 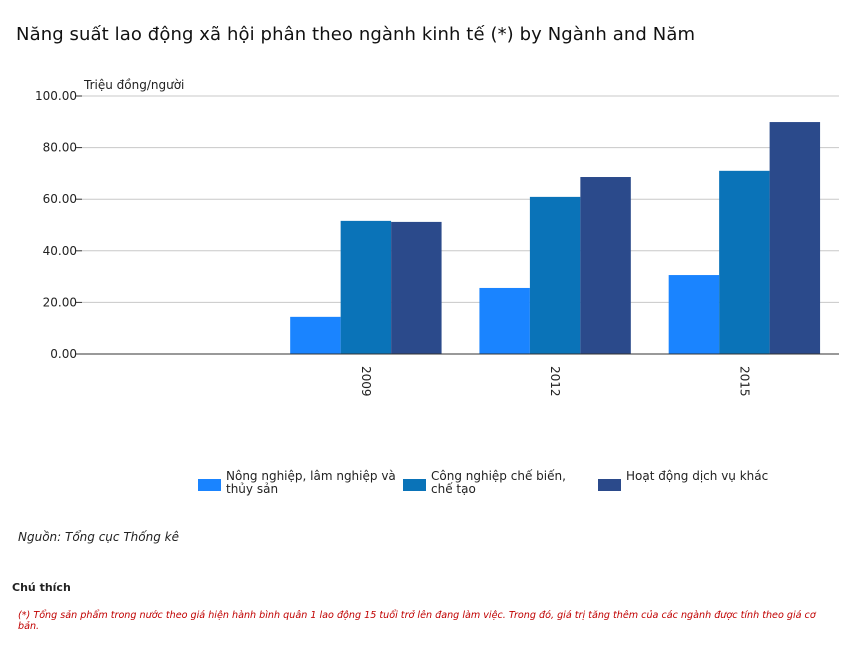 I want to click on legend-label-services: Hoạt động dịch vụ khác, so click(x=697, y=476).